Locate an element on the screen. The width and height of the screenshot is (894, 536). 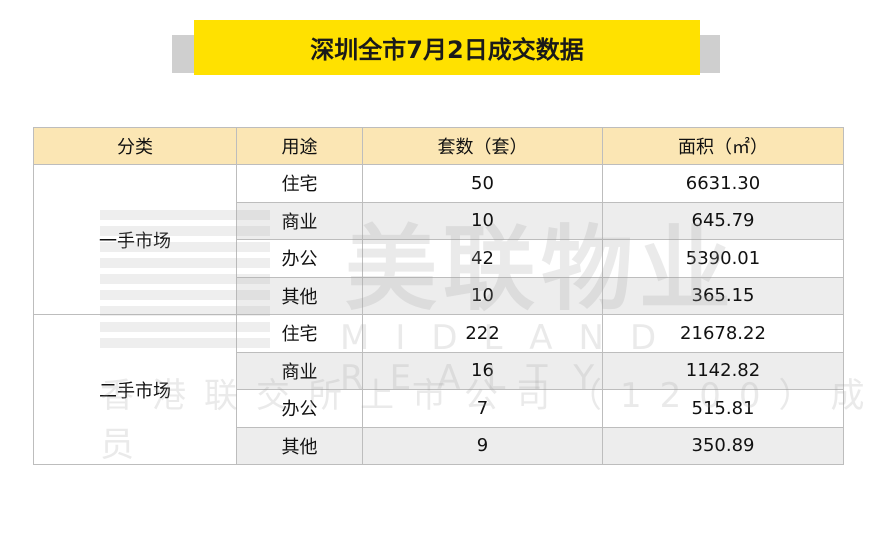
area-cell: 5390.01 is located at coordinates (723, 258).